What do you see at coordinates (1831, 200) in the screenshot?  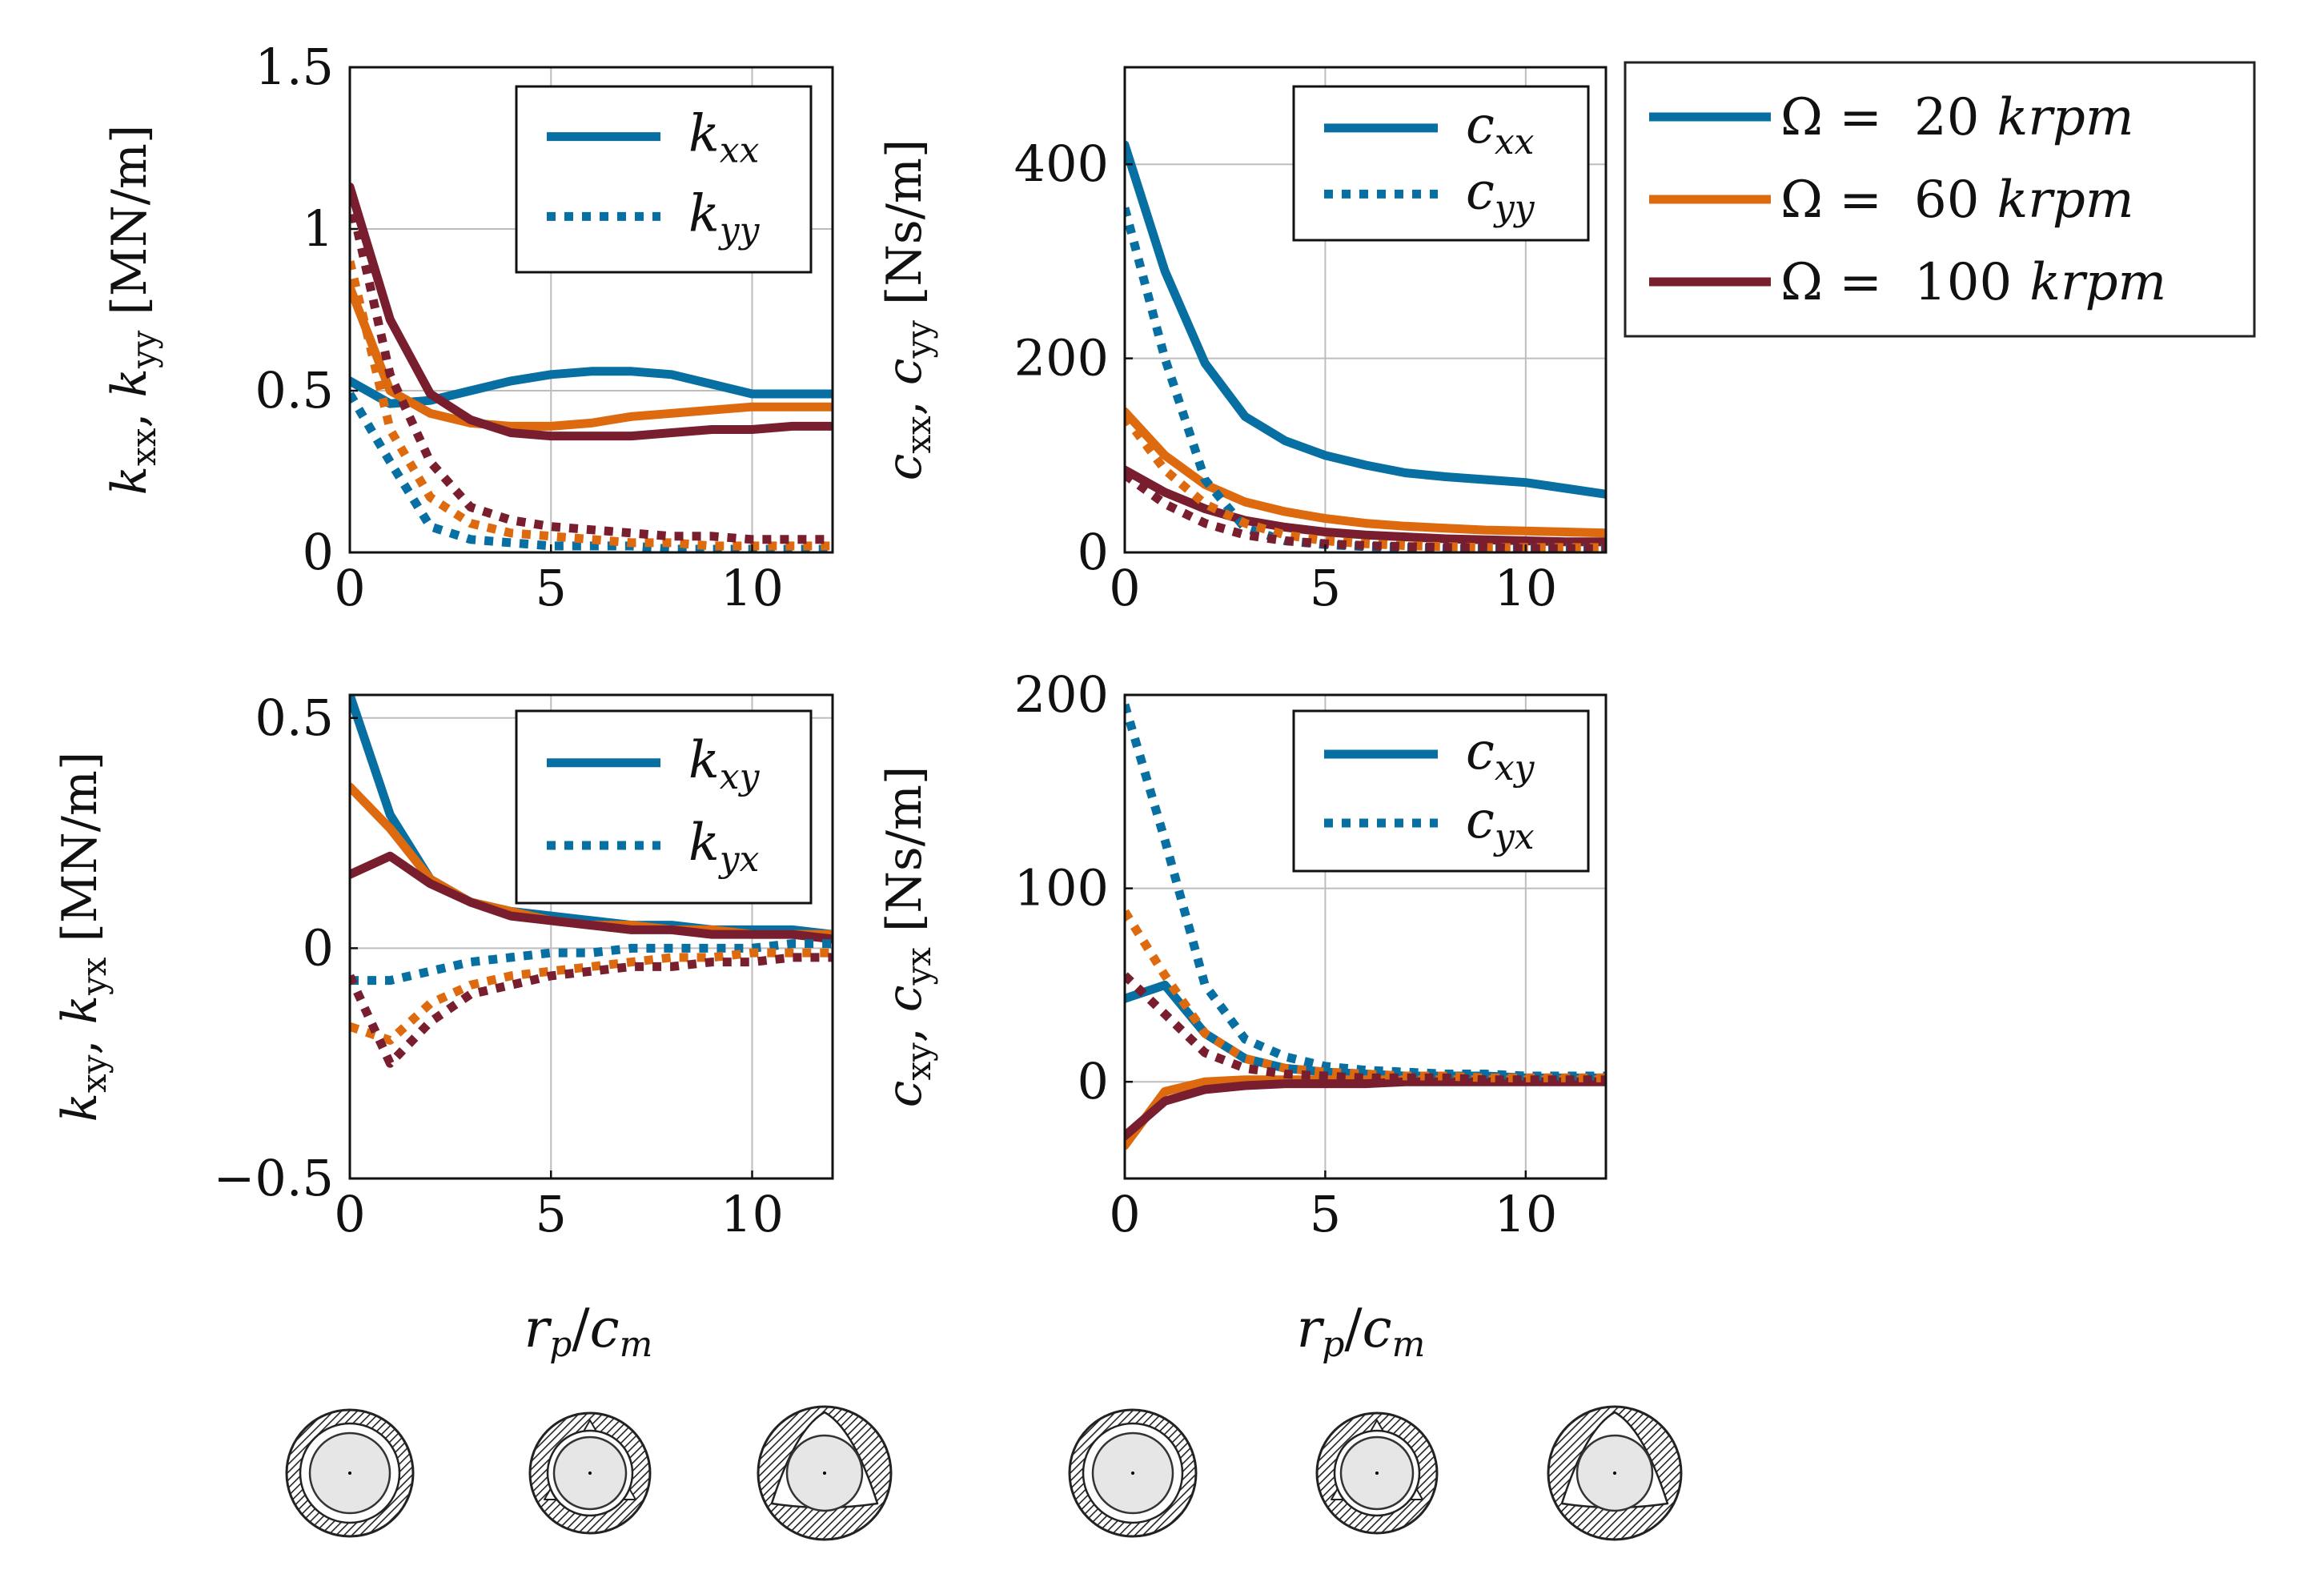 I see `legend-omega-60krpm: Ω =` at bounding box center [1831, 200].